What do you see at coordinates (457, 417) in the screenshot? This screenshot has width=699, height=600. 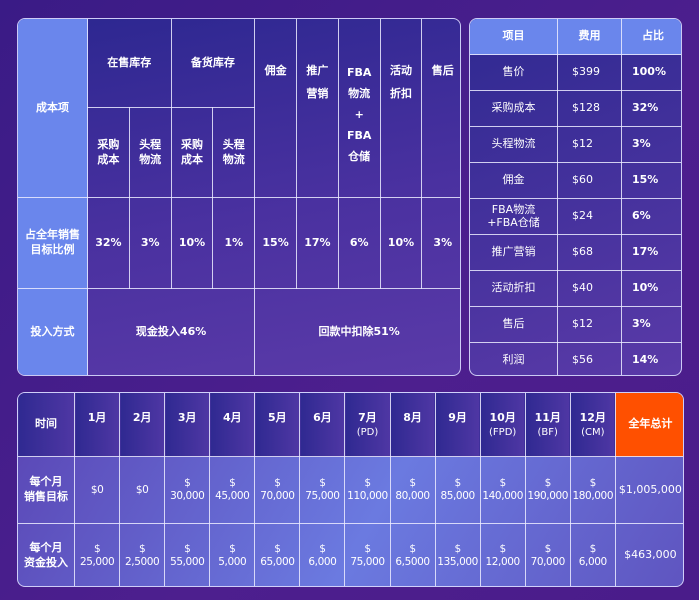 I see `month-label: 9月` at bounding box center [457, 417].